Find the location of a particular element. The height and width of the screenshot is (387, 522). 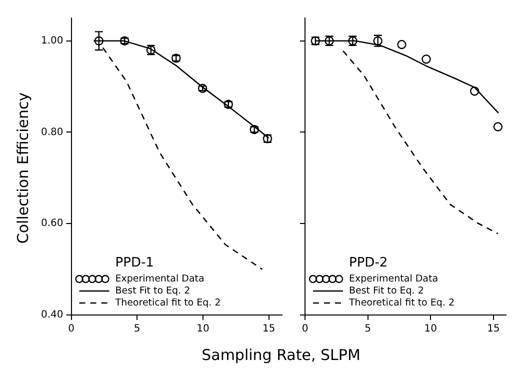

y-axis-title: Collection Efficiency is located at coordinates (23, 168).